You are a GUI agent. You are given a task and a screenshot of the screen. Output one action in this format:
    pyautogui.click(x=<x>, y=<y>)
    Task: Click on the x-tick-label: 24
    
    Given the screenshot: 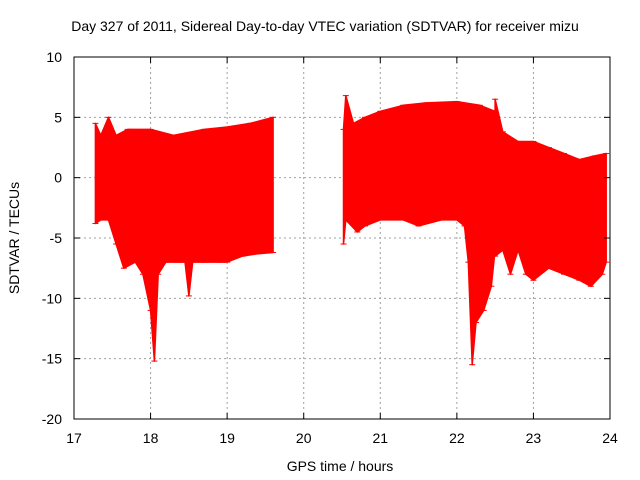 What is the action you would take?
    pyautogui.click(x=610, y=438)
    